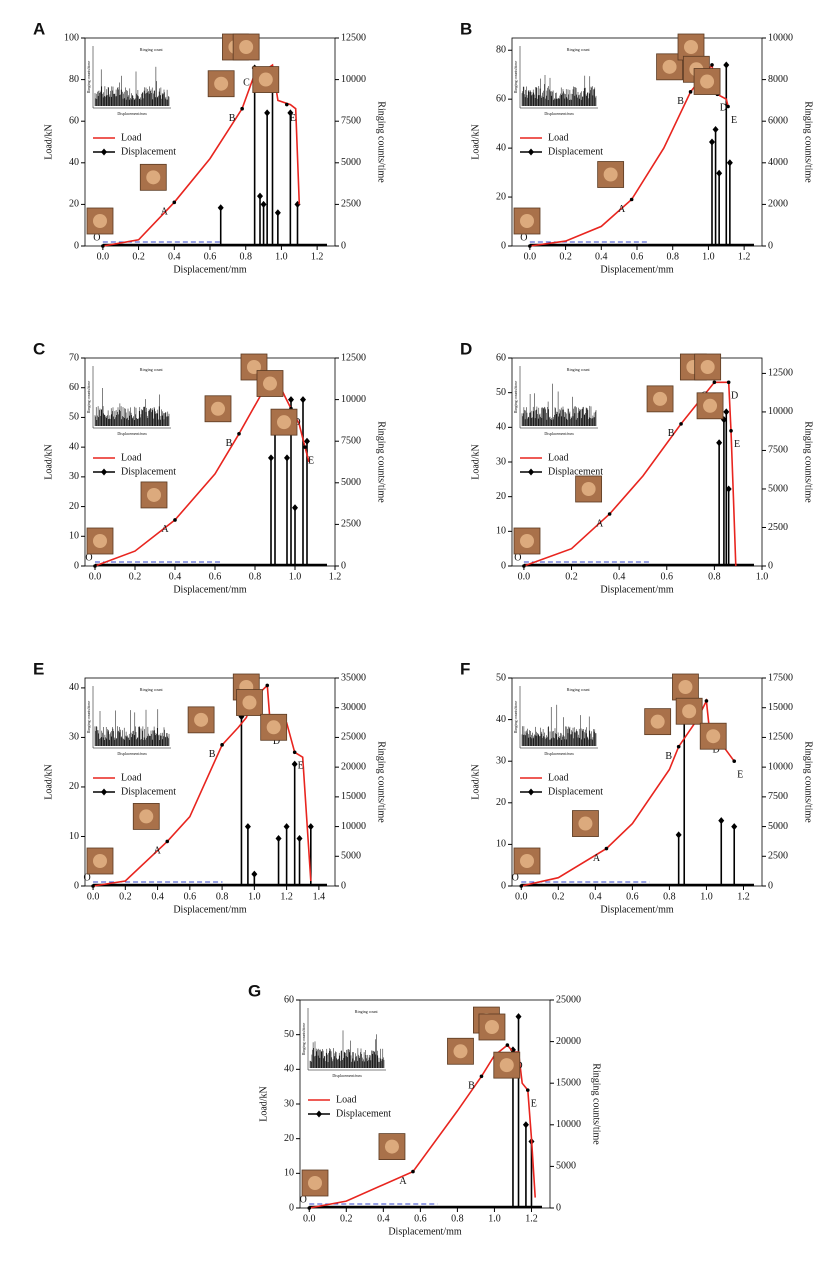 The height and width of the screenshot is (1261, 816). Describe the element at coordinates (93, 896) in the screenshot. I see `x-tick-label: 0.0` at that location.